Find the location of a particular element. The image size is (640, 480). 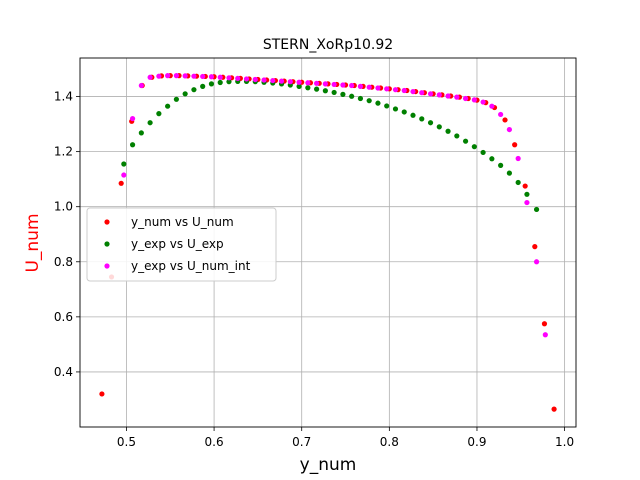

legend-label: y_num vs U_num is located at coordinates (182, 222).